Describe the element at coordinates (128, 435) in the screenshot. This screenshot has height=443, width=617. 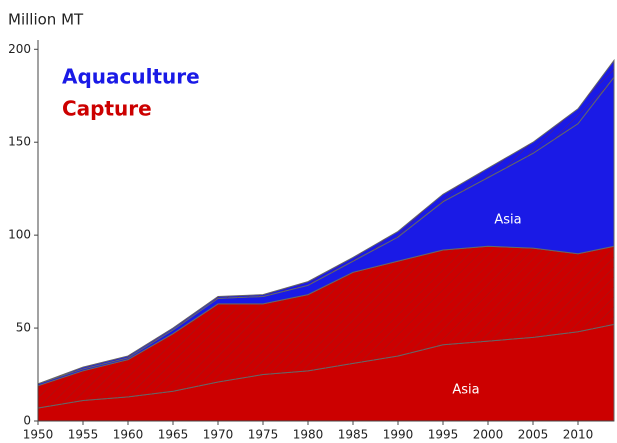
I see `x-tick-label: 1960` at that location.